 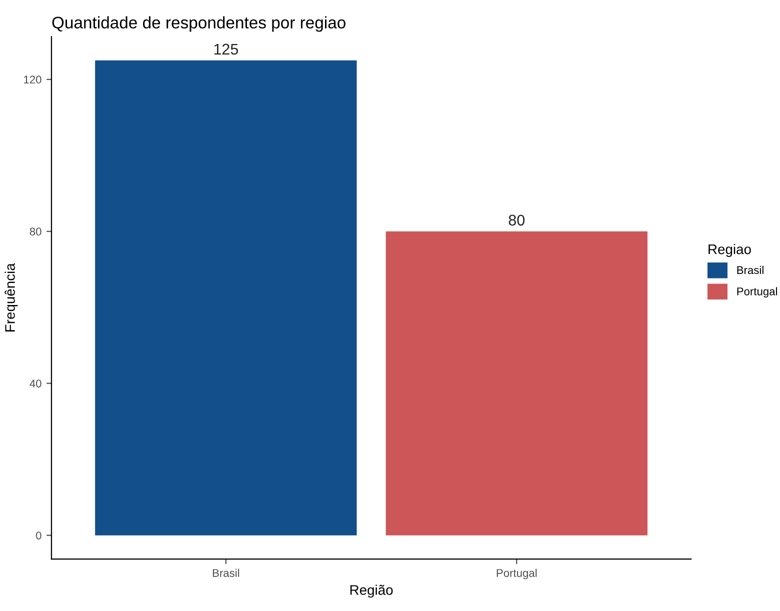 What do you see at coordinates (33, 80) in the screenshot?
I see `y-tick-label: 120` at bounding box center [33, 80].